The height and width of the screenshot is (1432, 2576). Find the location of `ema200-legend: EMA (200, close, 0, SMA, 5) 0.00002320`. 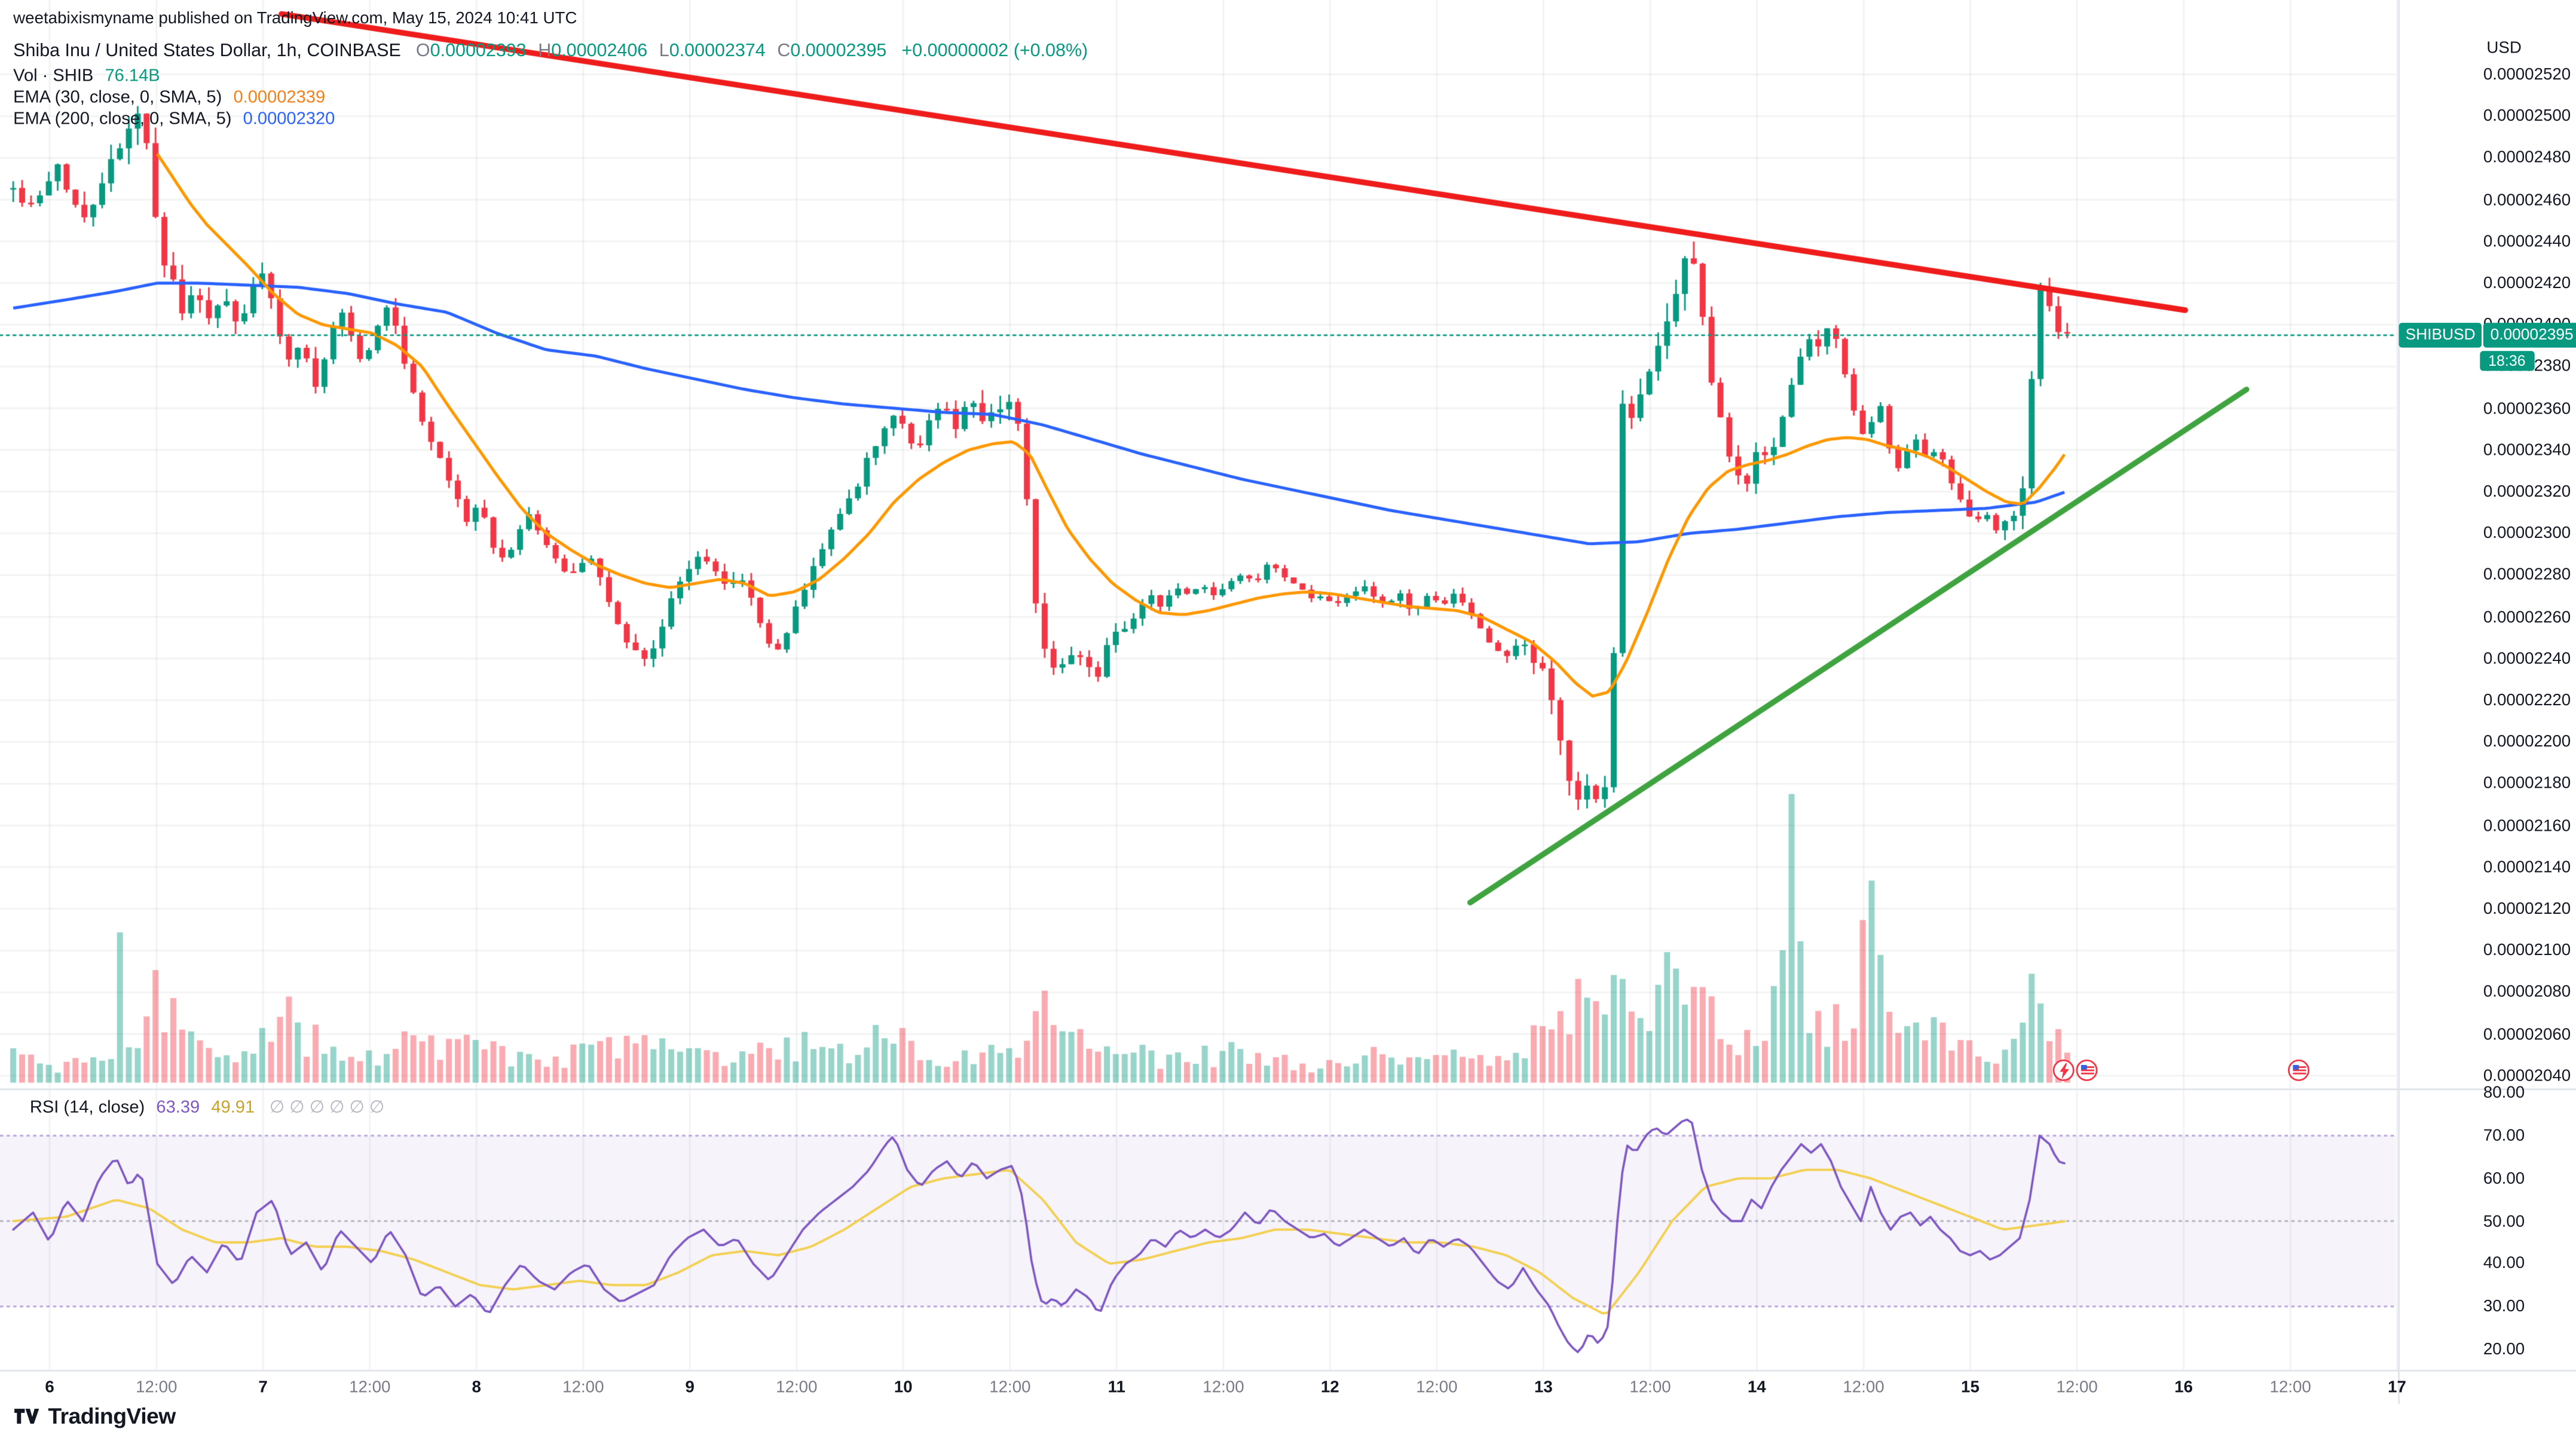

ema200-legend: EMA (200, close, 0, SMA, 5) 0.00002320 is located at coordinates (174, 119).